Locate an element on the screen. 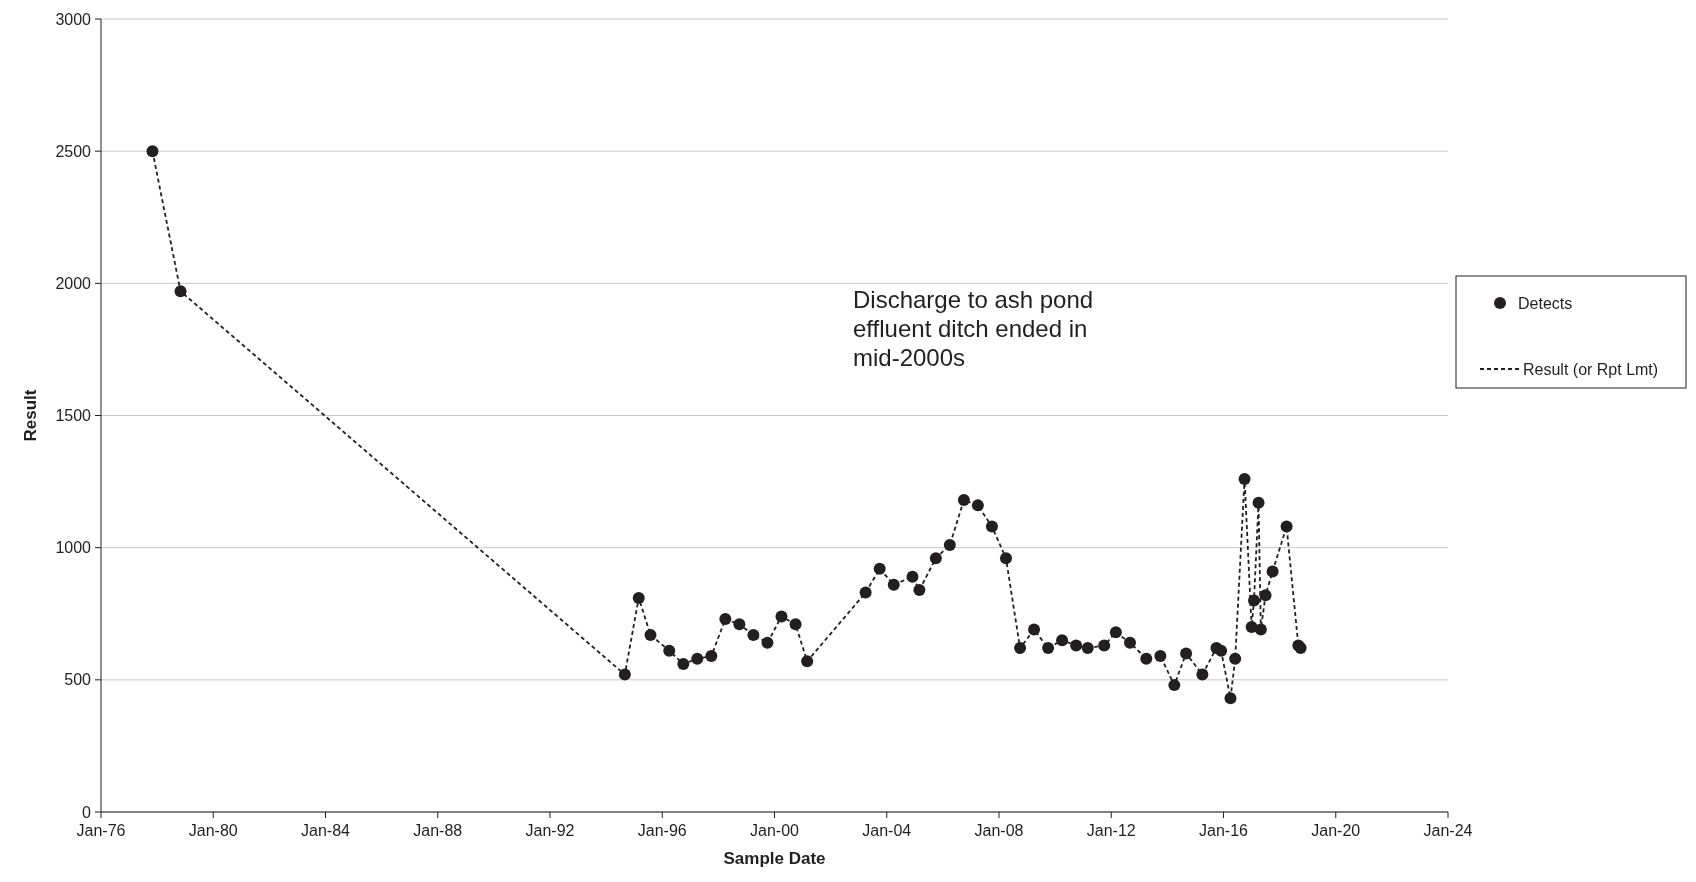  legend-label: Result (or Rpt Lmt) is located at coordinates (1591, 369).